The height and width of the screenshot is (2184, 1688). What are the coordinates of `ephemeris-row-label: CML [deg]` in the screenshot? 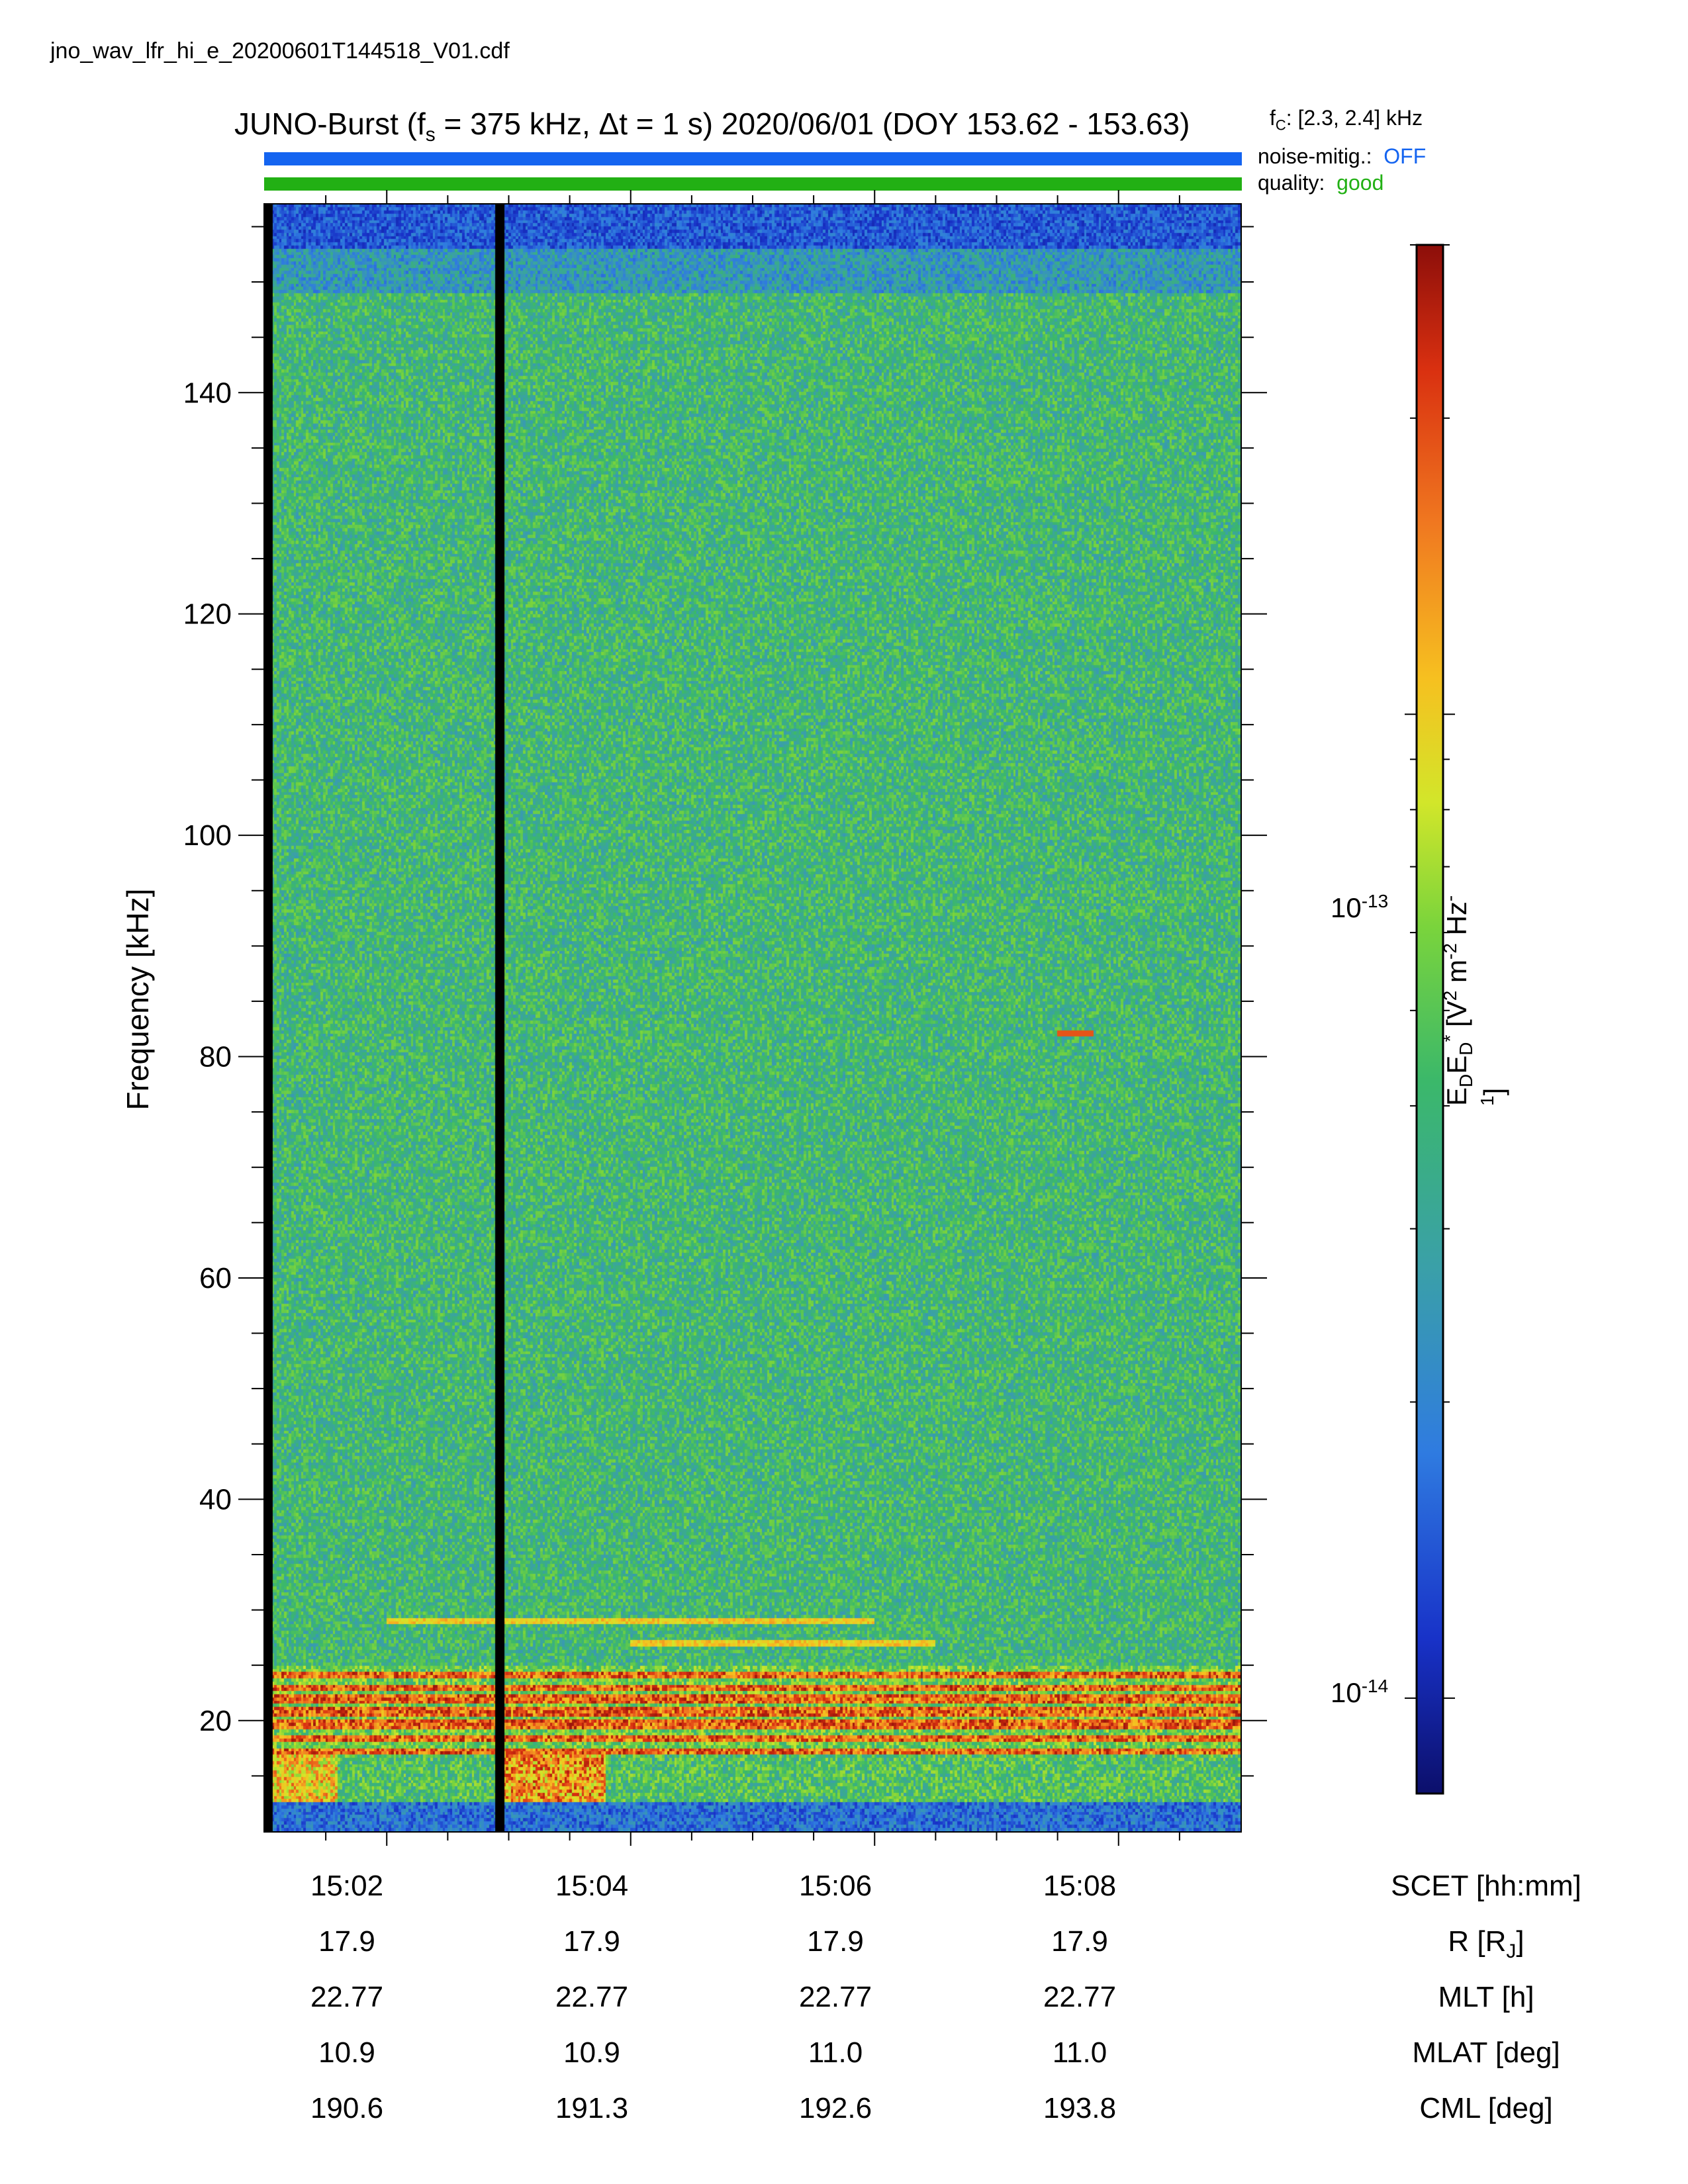 It's located at (1486, 2108).